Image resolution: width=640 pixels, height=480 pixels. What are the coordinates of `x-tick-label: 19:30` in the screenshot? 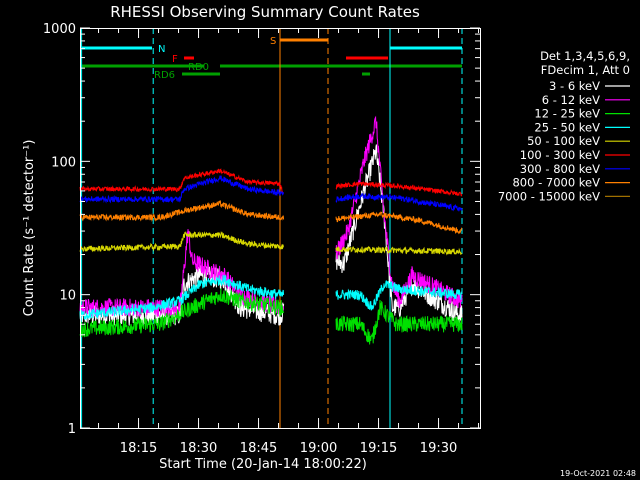 It's located at (438, 448).